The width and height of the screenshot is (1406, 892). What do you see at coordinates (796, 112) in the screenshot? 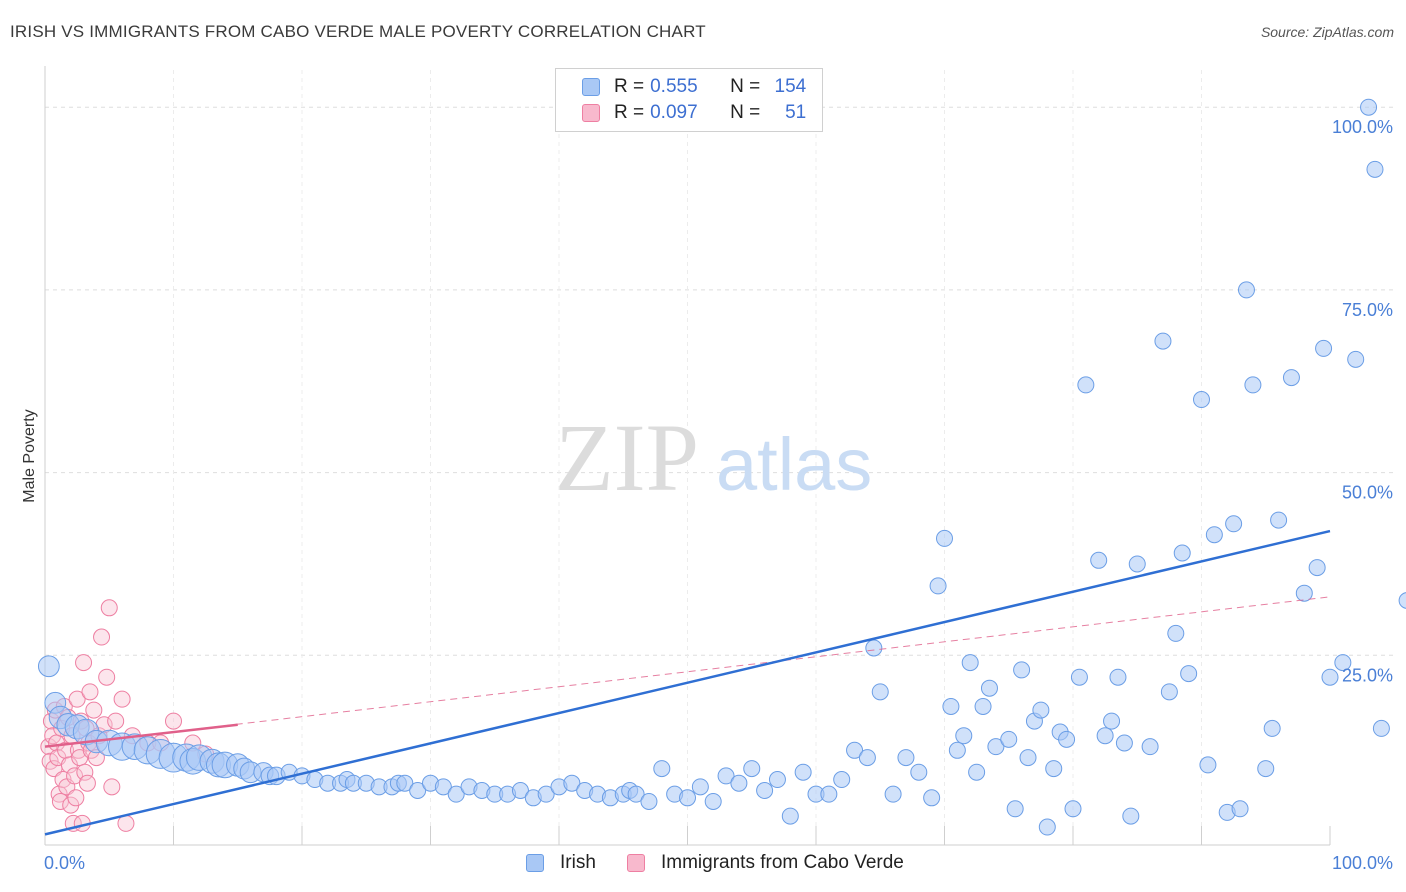
I see `legend-n-value: 51` at bounding box center [796, 112].